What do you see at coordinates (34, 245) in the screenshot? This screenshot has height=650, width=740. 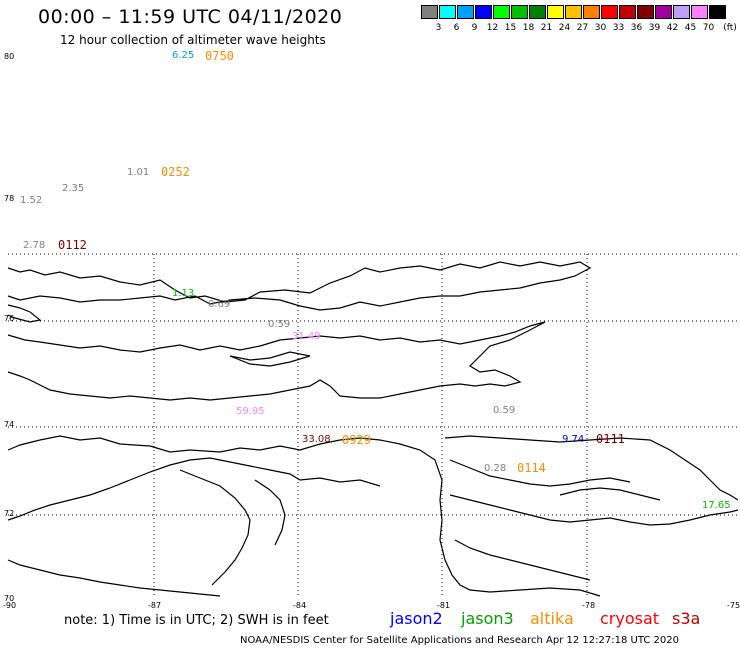 I see `swh-value: 2.78` at bounding box center [34, 245].